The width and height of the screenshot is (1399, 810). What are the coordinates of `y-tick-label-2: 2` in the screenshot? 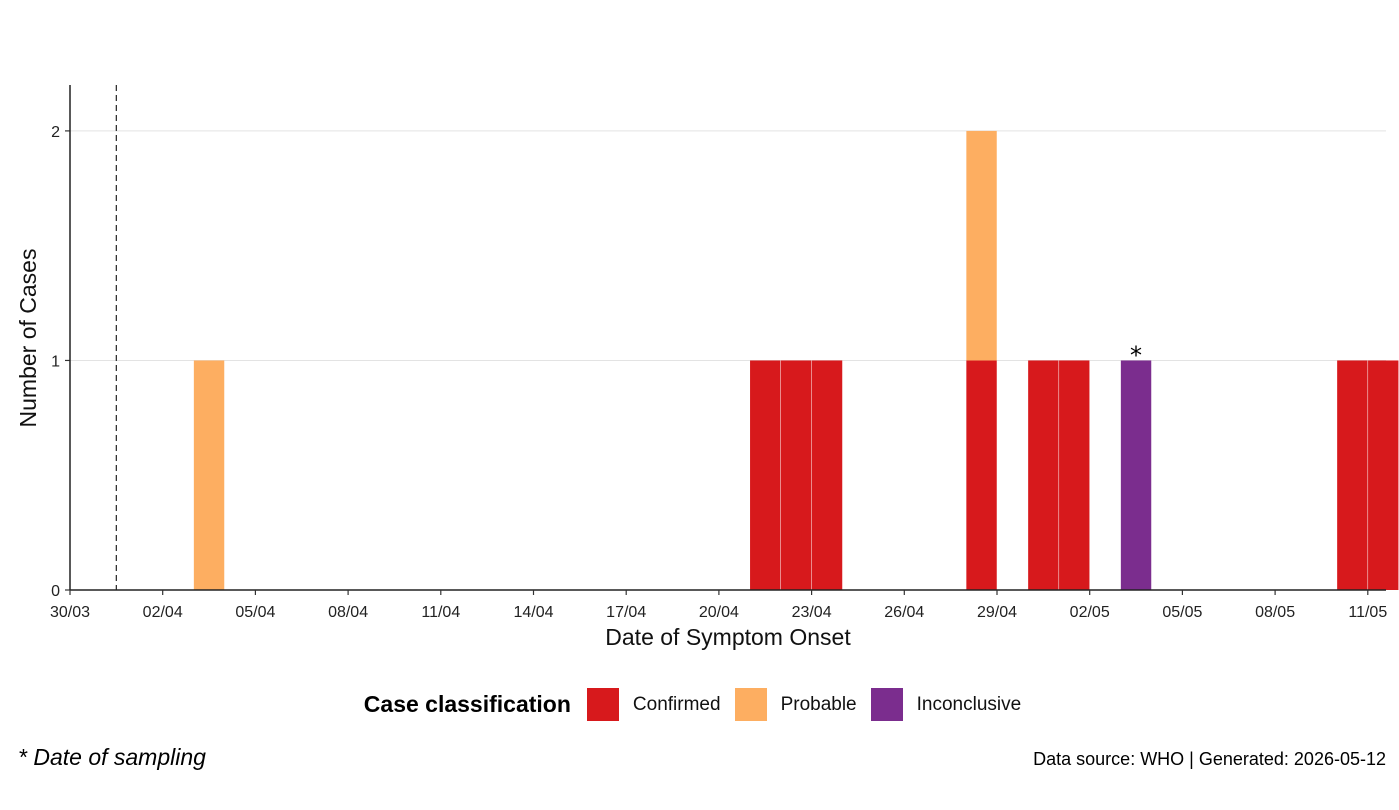 It's located at (55, 132).